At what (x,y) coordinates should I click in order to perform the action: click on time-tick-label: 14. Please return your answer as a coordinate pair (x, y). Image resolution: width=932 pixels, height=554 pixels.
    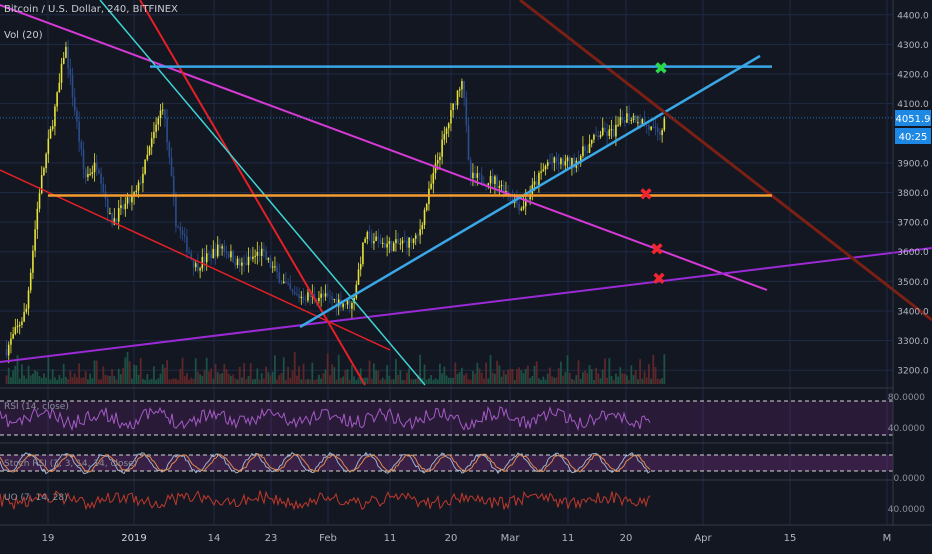
    Looking at the image, I should click on (214, 538).